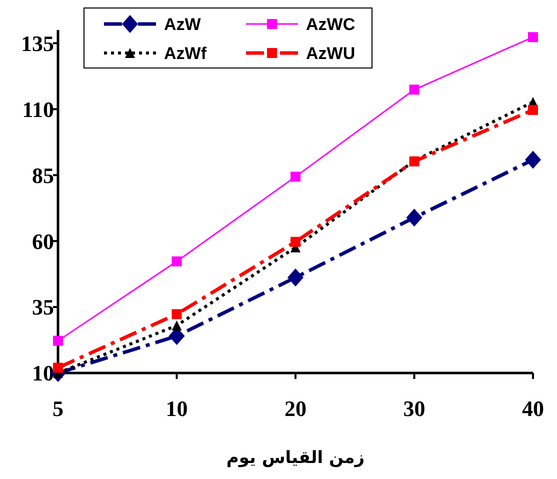 The width and height of the screenshot is (557, 479). Describe the element at coordinates (295, 458) in the screenshot. I see `x-axis-title: زمن القياس يوم` at that location.